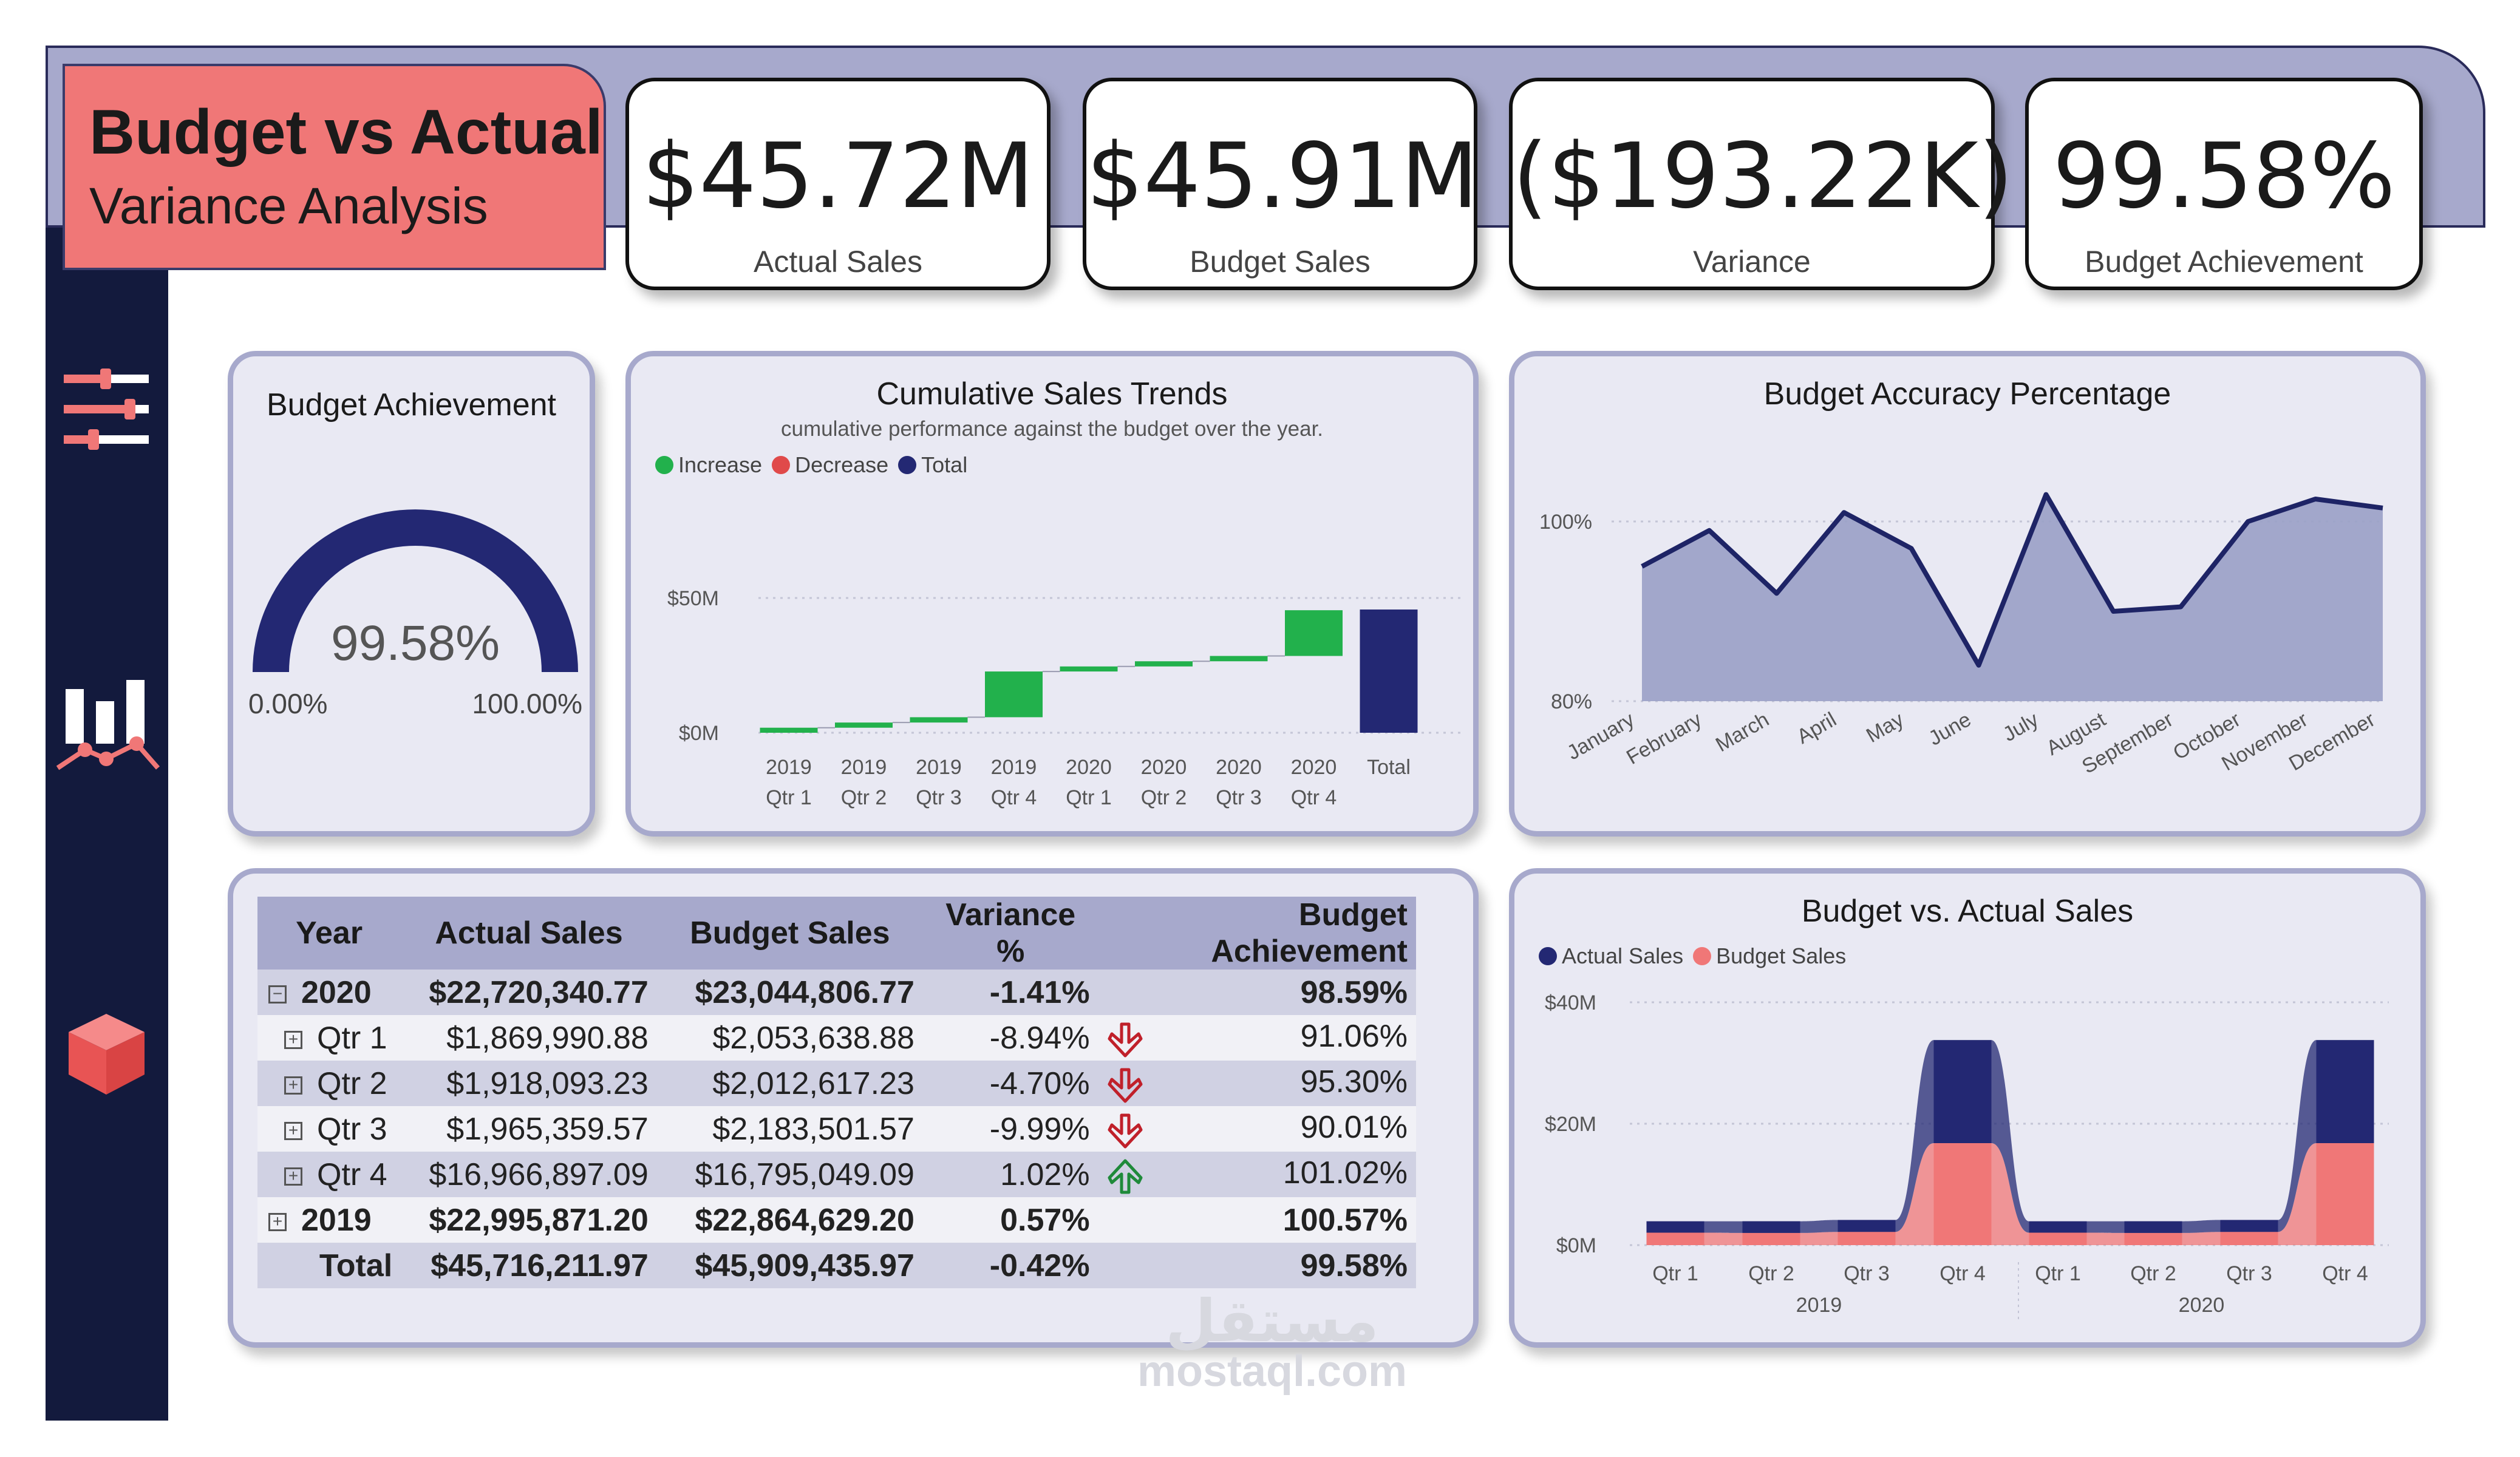 Image resolution: width=2520 pixels, height=1457 pixels. I want to click on total-bar, so click(1389, 671).